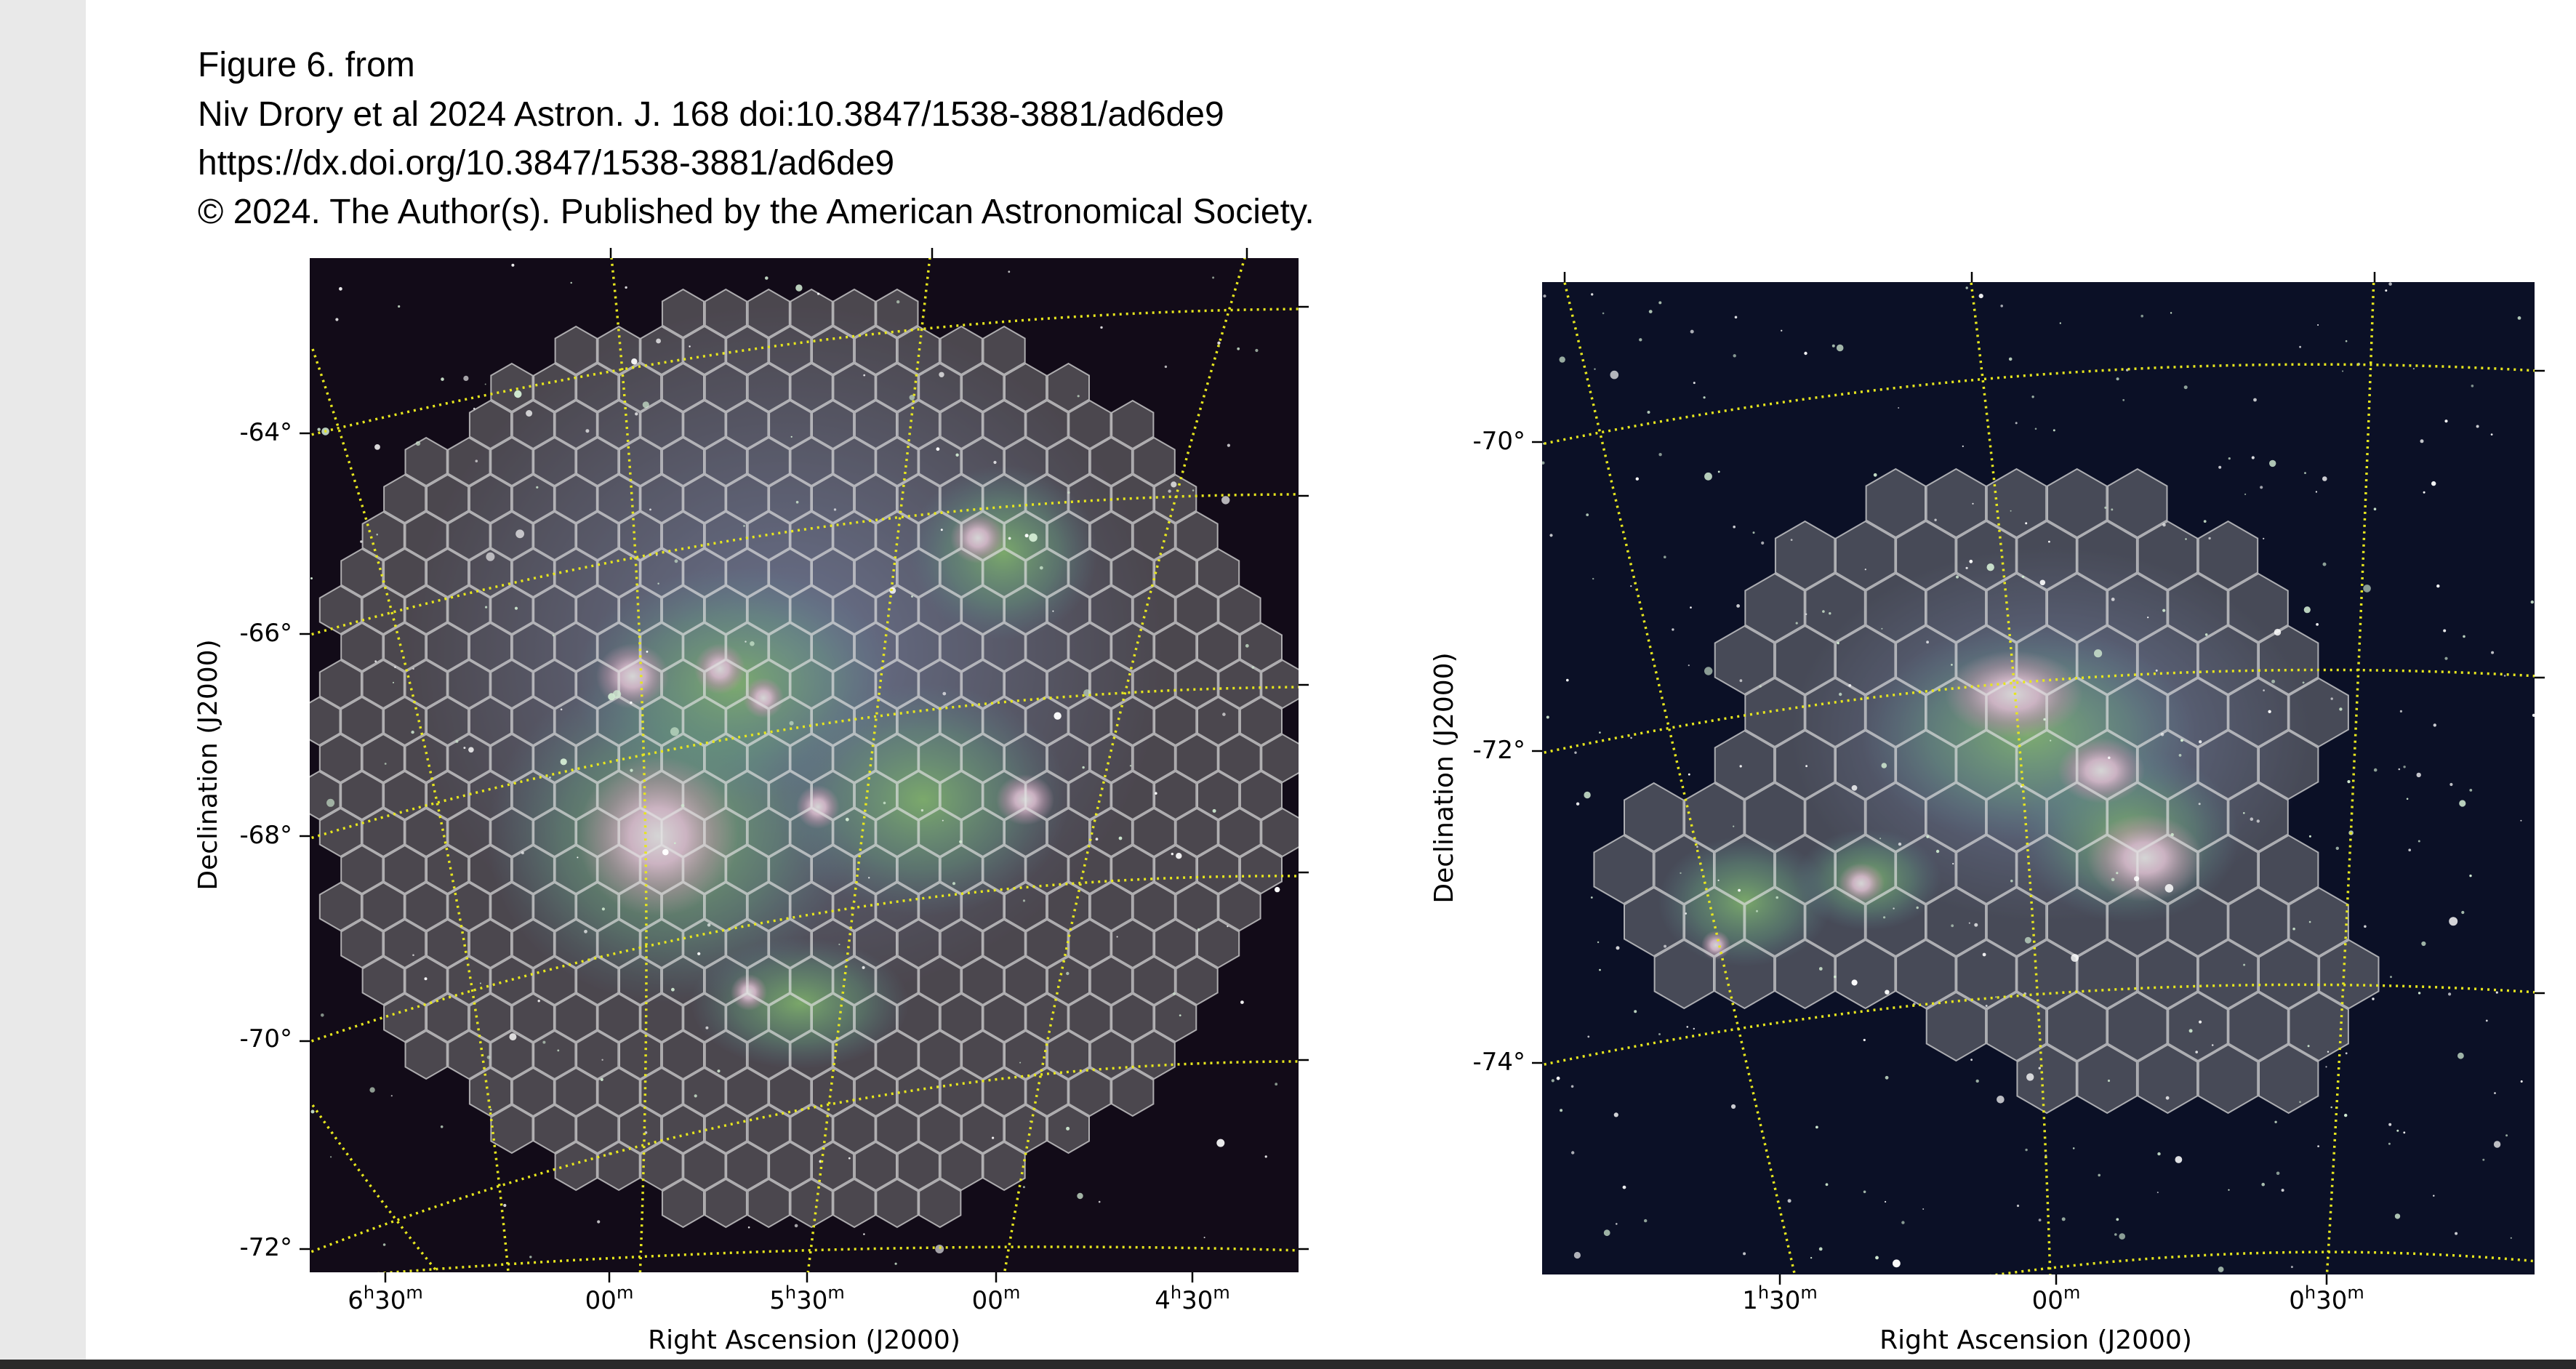 Image resolution: width=2576 pixels, height=1369 pixels. I want to click on left-ra-tick-label: 6h30m, so click(386, 1298).